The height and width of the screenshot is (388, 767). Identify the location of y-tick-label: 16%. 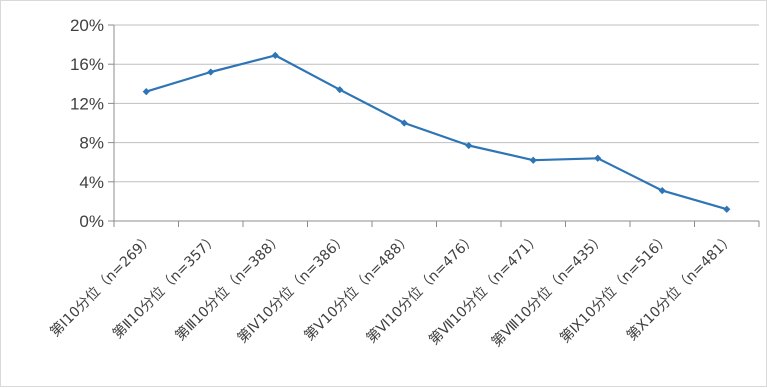
(87, 64).